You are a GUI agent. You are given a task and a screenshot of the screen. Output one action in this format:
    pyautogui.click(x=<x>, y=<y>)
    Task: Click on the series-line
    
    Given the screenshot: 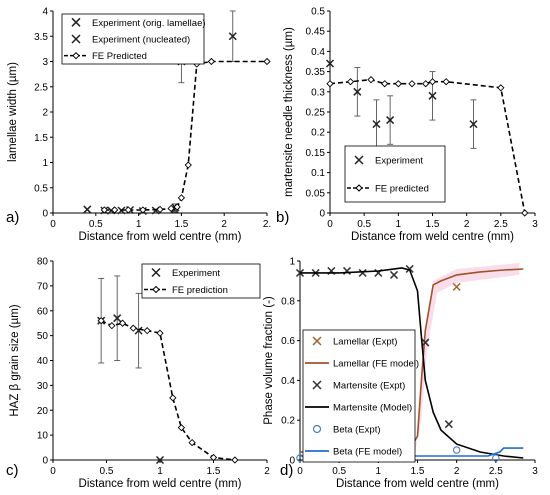 What is the action you would take?
    pyautogui.click(x=167, y=390)
    